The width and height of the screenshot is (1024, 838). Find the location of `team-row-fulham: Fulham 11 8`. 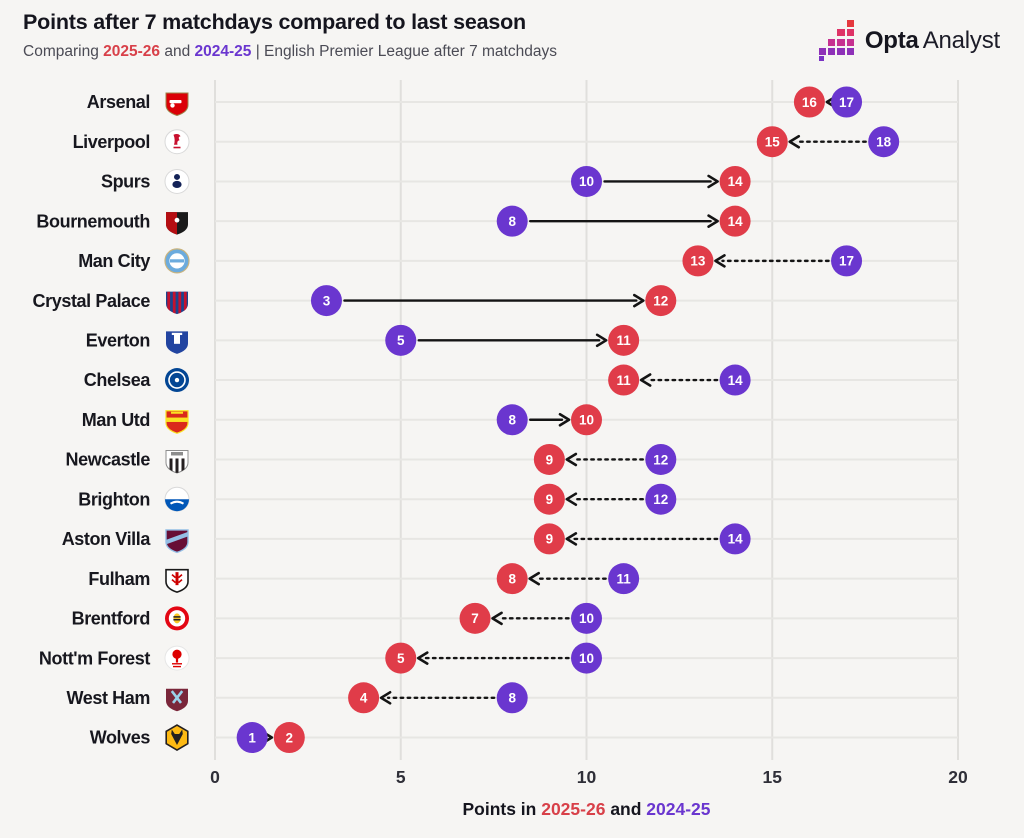

team-row-fulham: Fulham 11 8 is located at coordinates (523, 579).